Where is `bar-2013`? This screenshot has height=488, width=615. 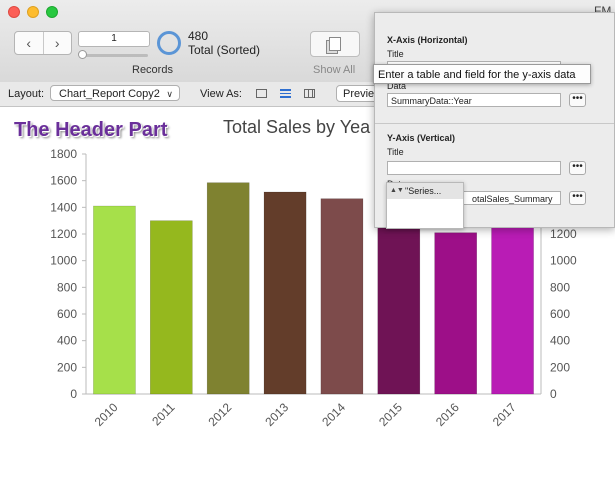
bar-2013 is located at coordinates (285, 293).